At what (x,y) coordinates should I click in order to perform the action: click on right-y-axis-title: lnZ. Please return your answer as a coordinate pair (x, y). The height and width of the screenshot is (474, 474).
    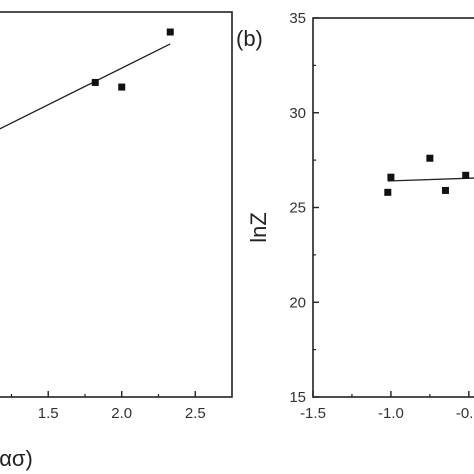
    Looking at the image, I should click on (258, 227).